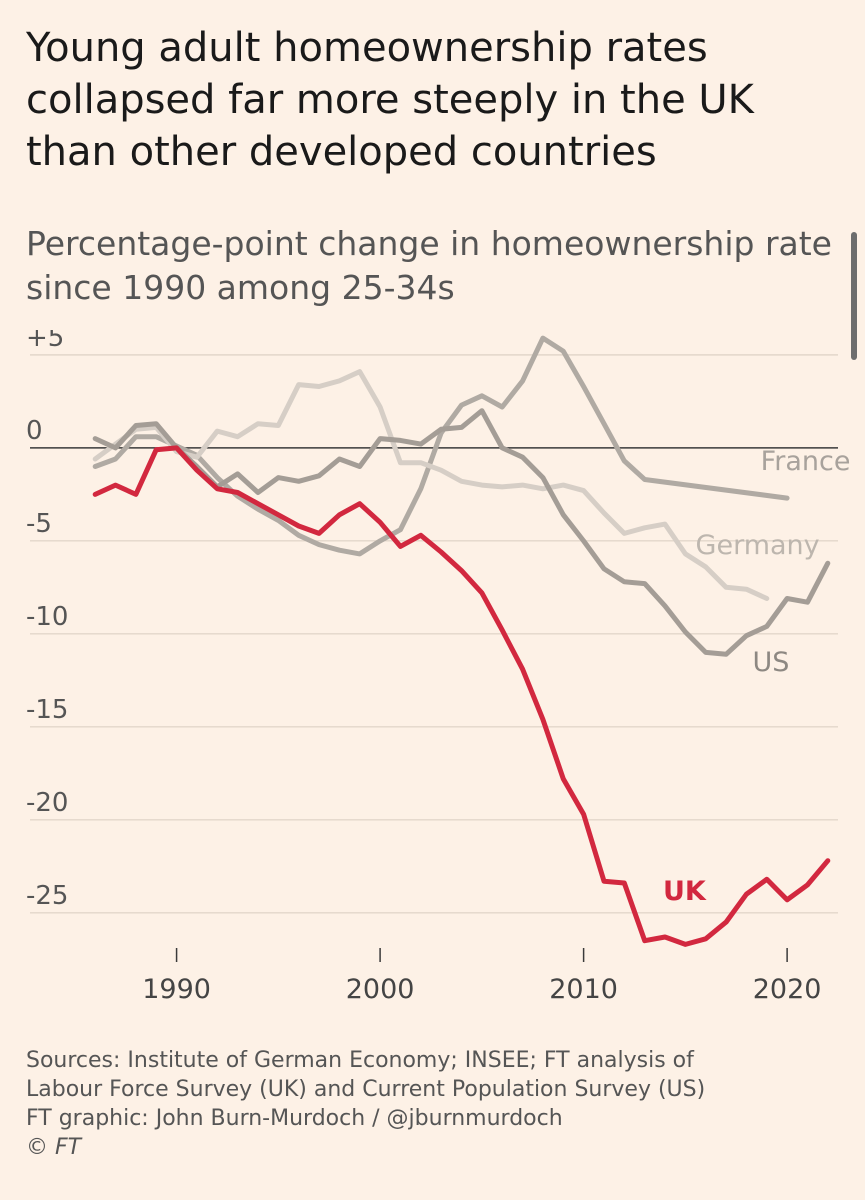  I want to click on series-label-uk: UK, so click(685, 891).